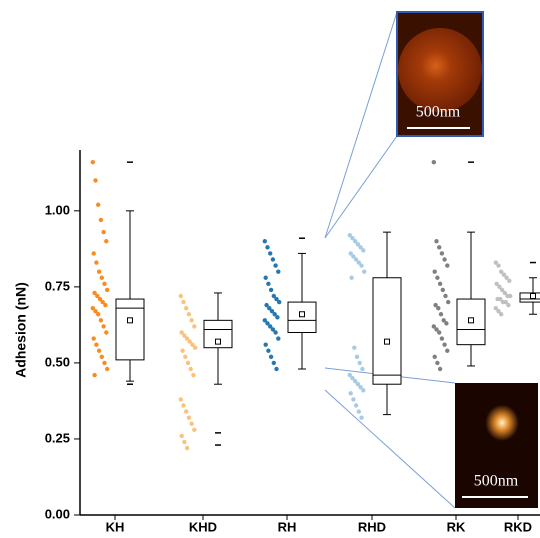 Image resolution: width=540 pixels, height=538 pixels. Describe the element at coordinates (372, 526) in the screenshot. I see `x-tick-label: RHD` at that location.